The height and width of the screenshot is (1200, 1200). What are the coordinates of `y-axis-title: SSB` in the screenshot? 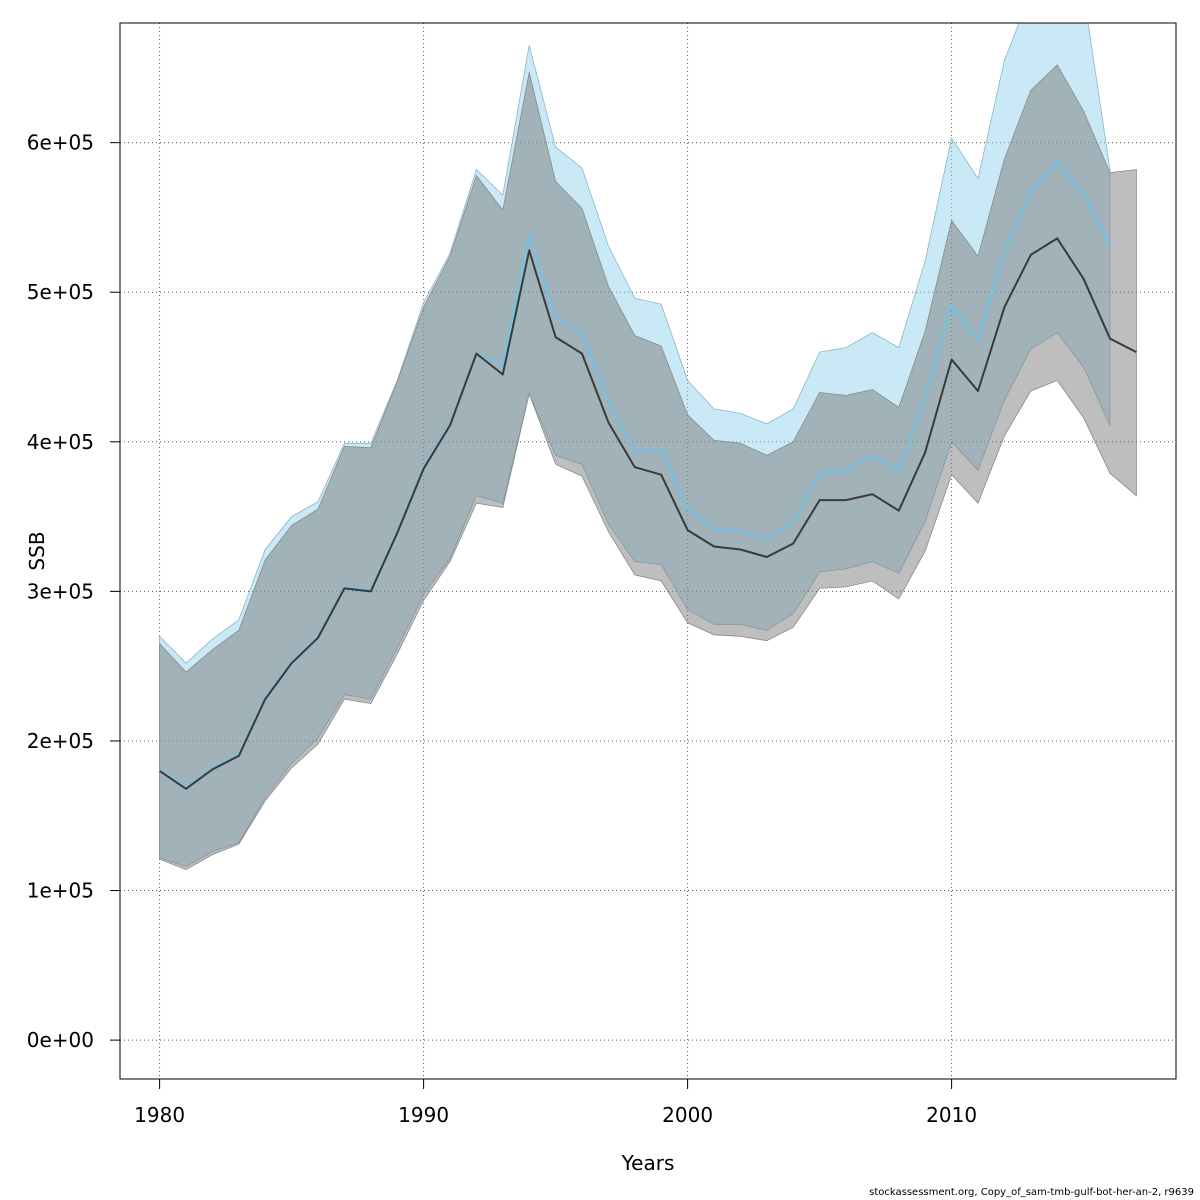 It's located at (37, 550).